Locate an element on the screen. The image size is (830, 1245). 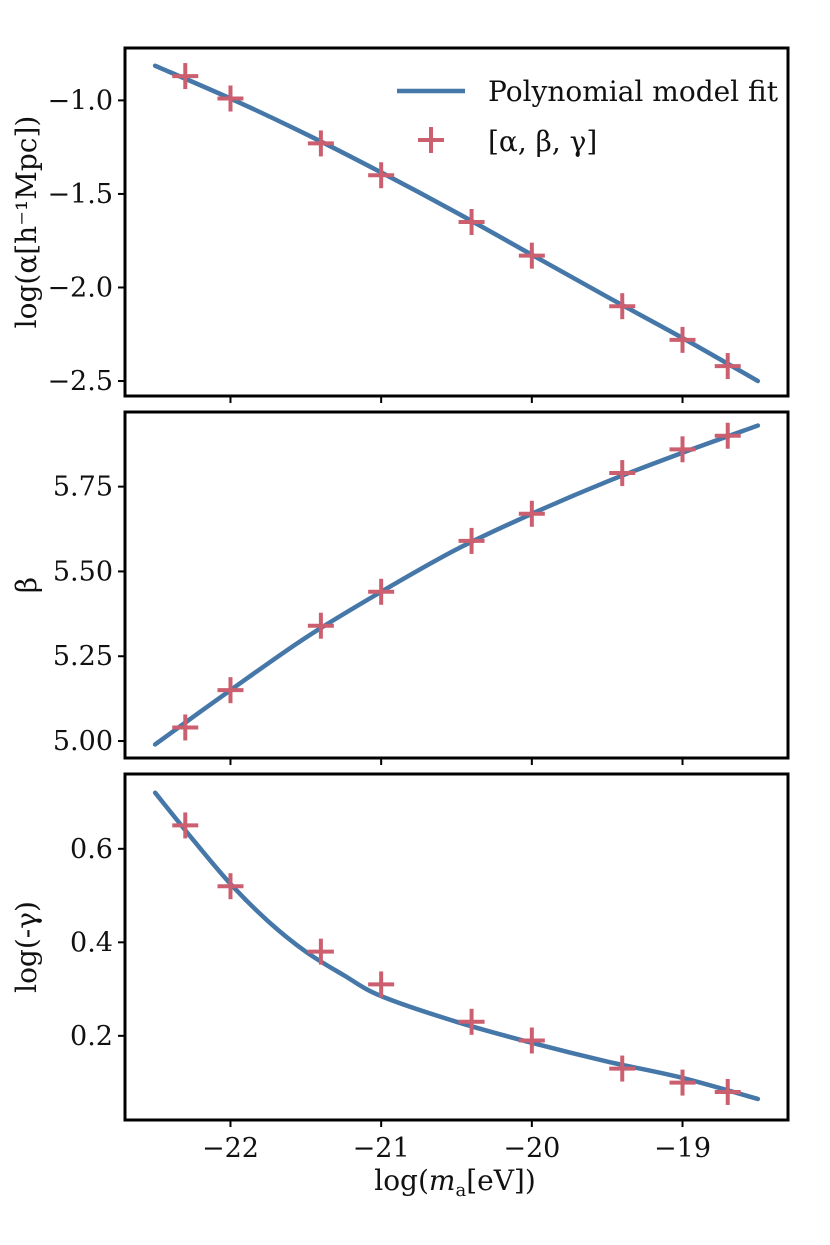
legend-points-swatch is located at coordinates (431, 140).